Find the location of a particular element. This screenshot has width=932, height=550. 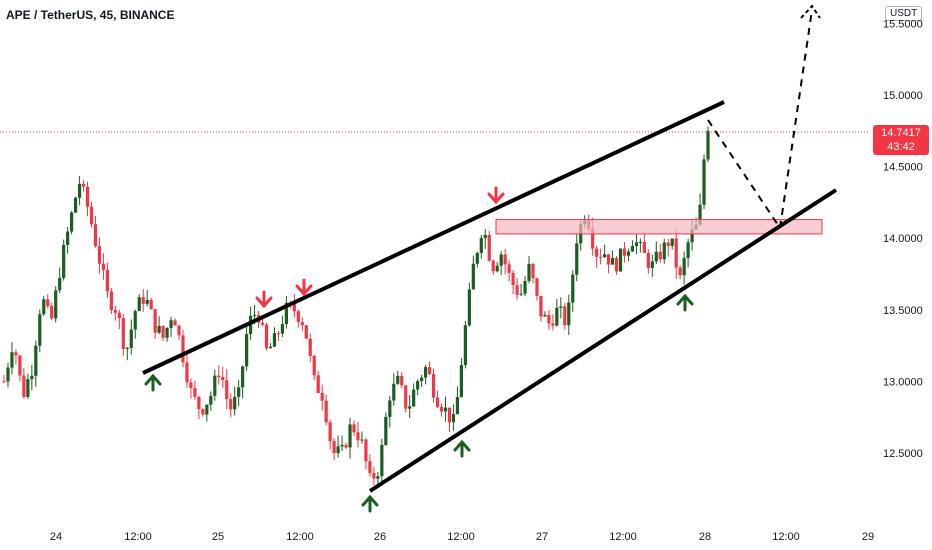

x-tick-label: 25 is located at coordinates (218, 537).